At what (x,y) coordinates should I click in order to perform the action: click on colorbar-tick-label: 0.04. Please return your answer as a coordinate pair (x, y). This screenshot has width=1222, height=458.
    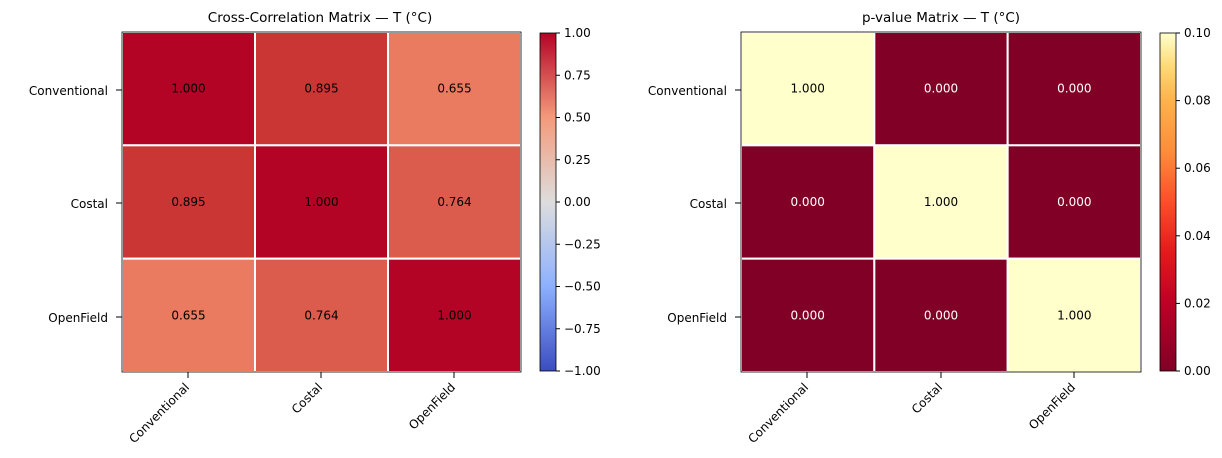
    Looking at the image, I should click on (1197, 236).